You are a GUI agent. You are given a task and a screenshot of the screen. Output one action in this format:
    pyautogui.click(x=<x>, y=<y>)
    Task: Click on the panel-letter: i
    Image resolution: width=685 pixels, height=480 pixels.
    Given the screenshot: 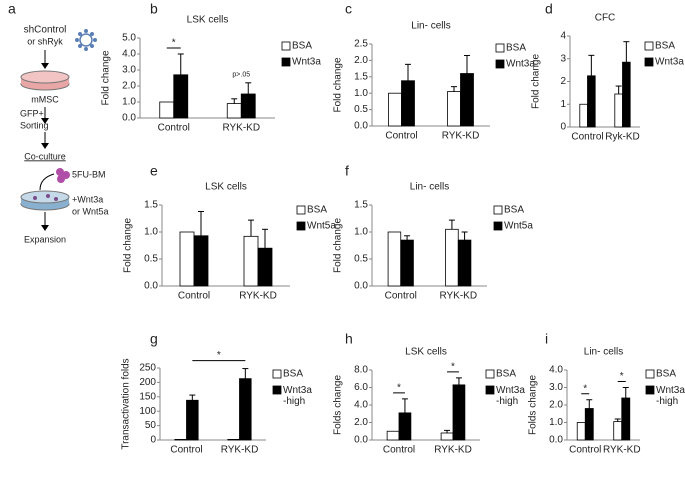 What is the action you would take?
    pyautogui.click(x=546, y=339)
    